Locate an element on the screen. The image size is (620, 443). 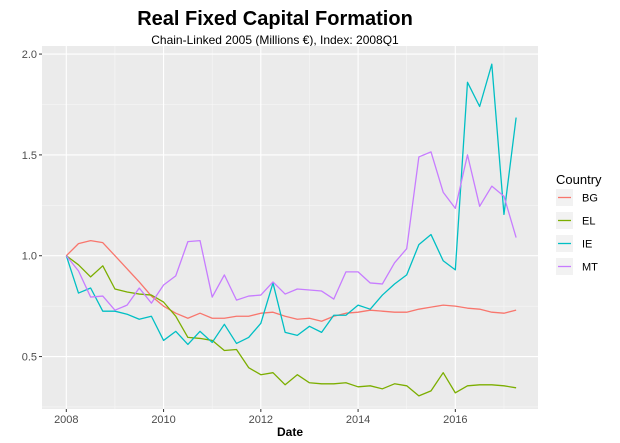
series-line-bg is located at coordinates (291, 280).